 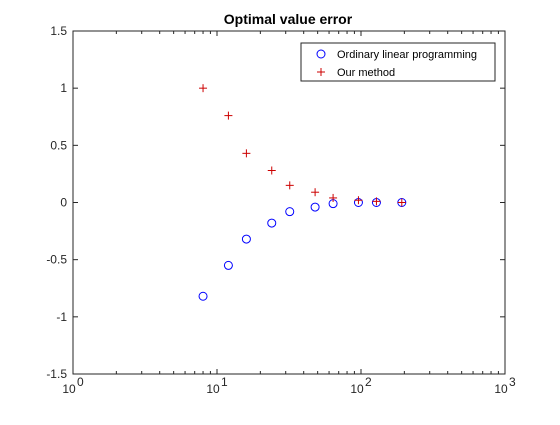 What do you see at coordinates (58, 145) in the screenshot?
I see `y-tick-label: 0.5` at bounding box center [58, 145].